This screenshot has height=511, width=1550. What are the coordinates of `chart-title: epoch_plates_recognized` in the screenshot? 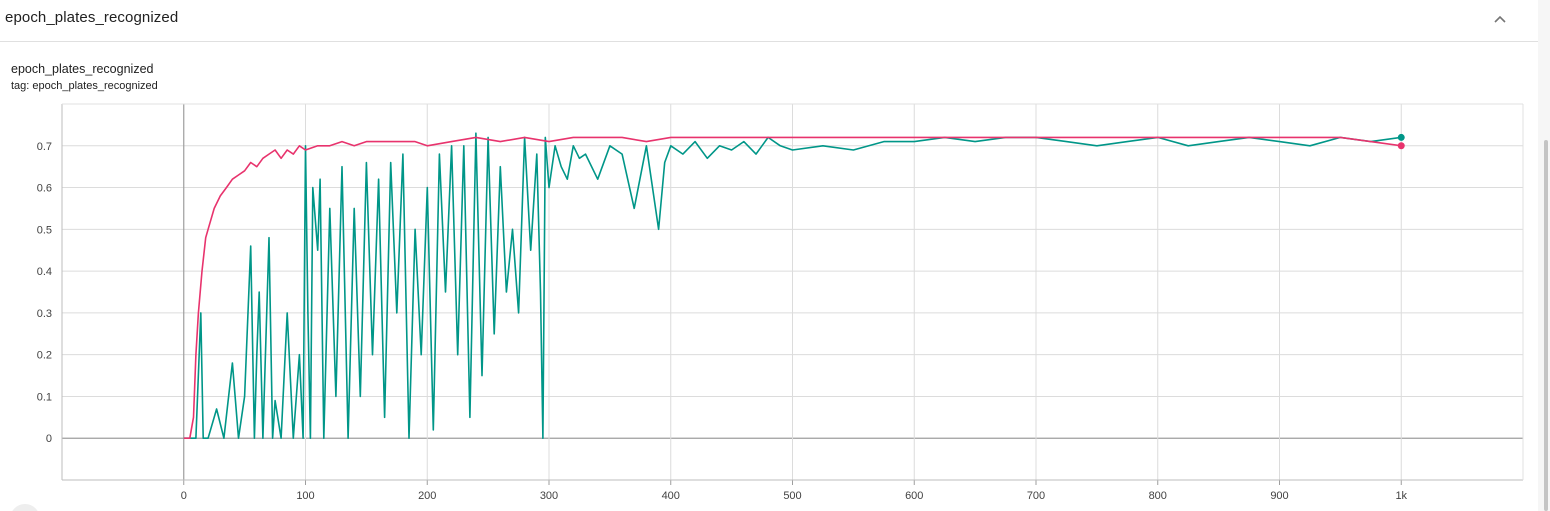 It's located at (82, 69).